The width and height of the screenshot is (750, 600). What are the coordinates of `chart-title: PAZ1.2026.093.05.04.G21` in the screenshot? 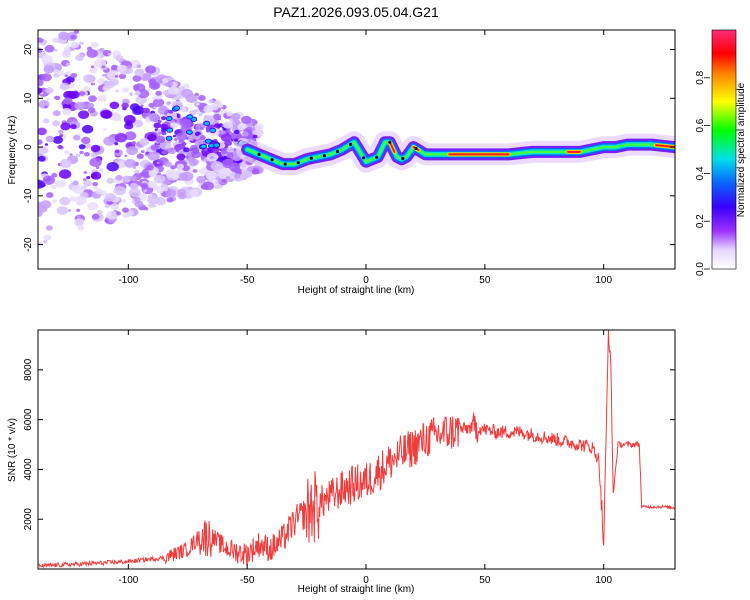 It's located at (356, 12).